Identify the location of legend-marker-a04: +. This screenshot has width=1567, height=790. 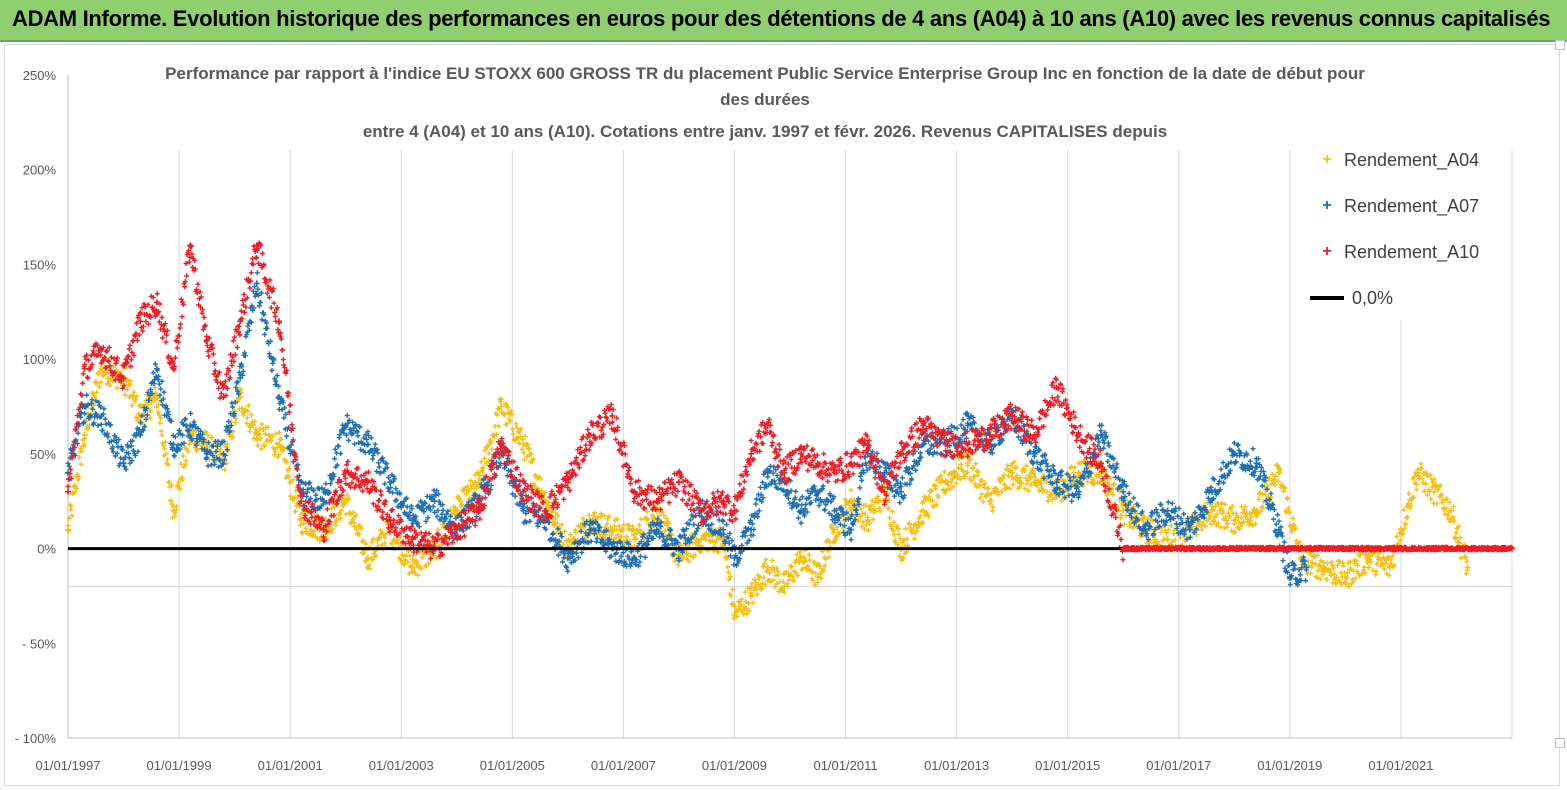
(1327, 159).